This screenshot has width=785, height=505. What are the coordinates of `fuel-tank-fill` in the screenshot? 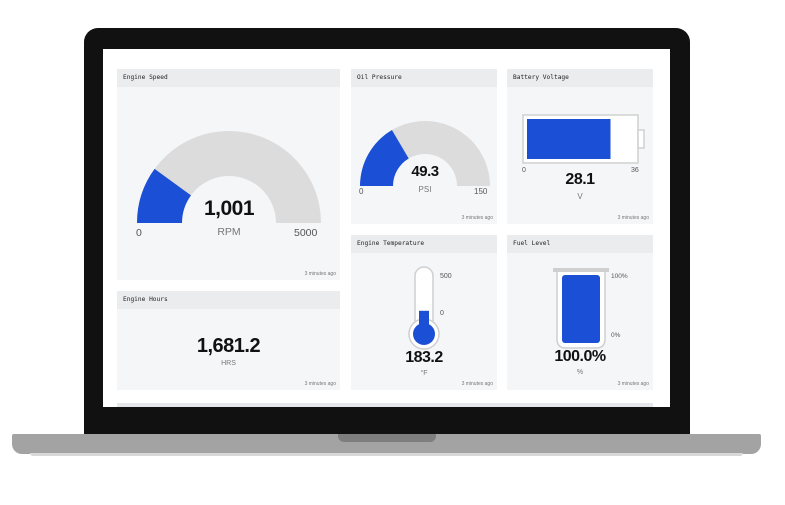 It's located at (581, 309).